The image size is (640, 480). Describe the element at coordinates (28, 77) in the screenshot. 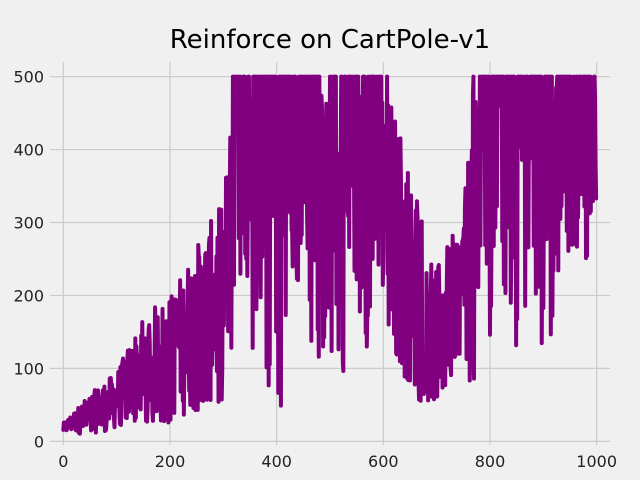

I see `y-tick-label: 500` at that location.